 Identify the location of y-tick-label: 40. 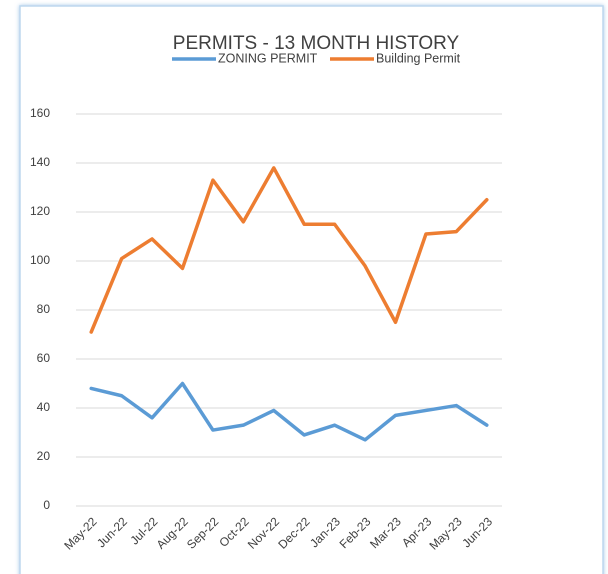
(44, 407).